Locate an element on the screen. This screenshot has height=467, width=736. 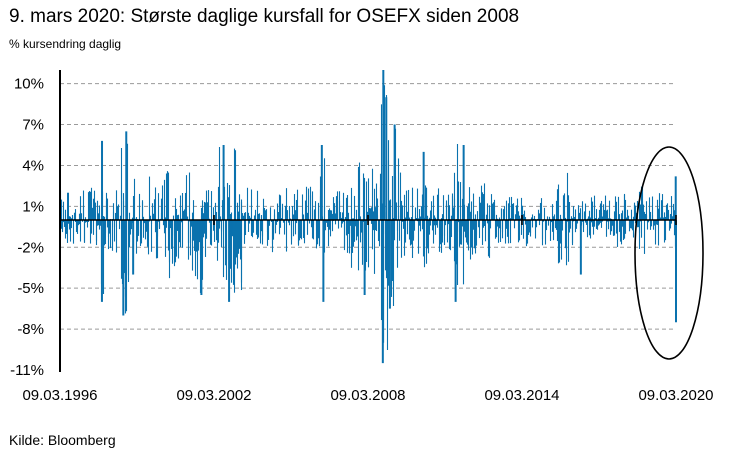
y-tick-label: -2% is located at coordinates (30, 247).